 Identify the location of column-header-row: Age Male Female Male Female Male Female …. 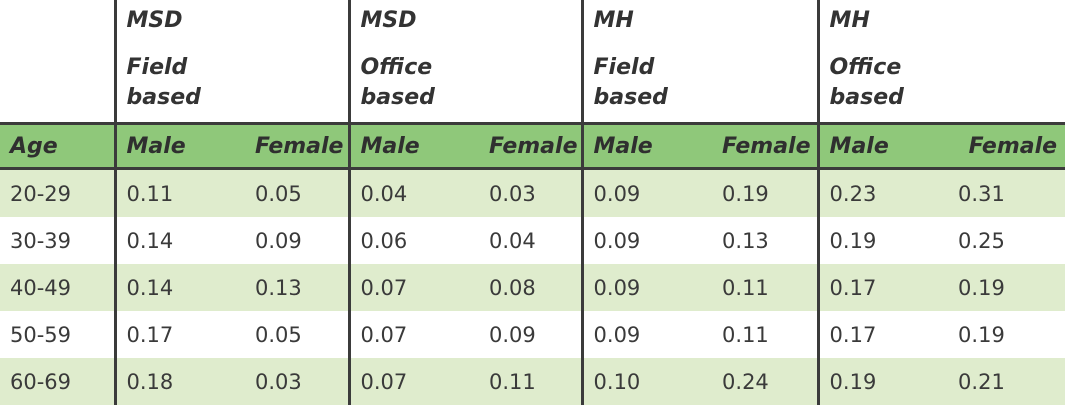
(532, 146).